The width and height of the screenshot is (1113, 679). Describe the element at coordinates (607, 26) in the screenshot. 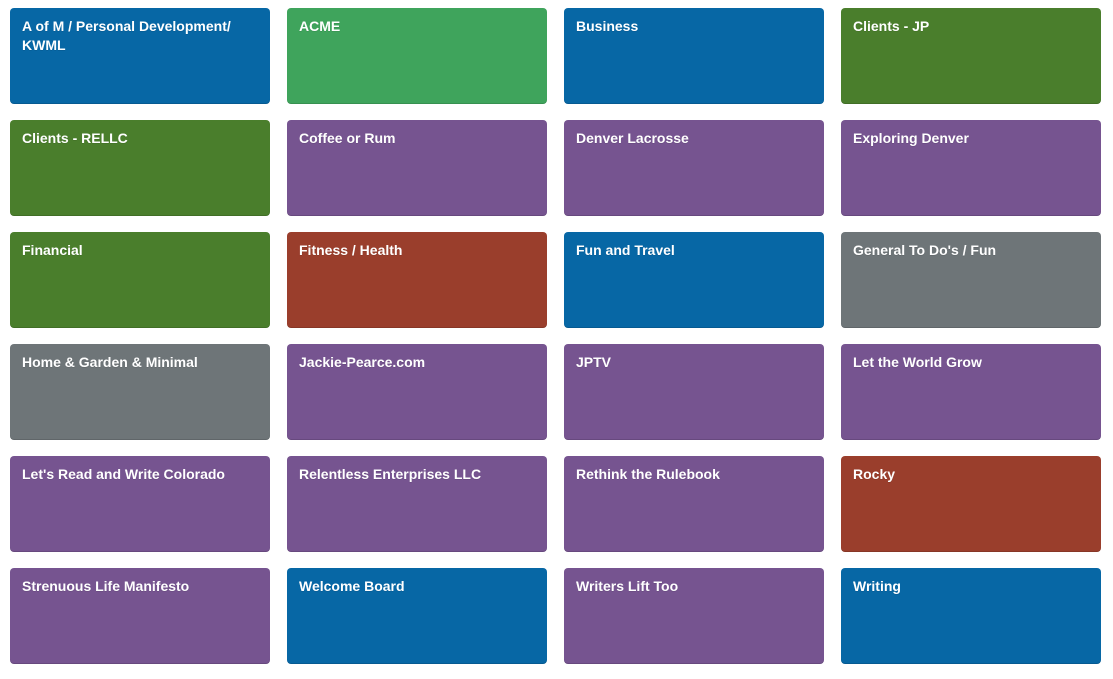

I see `board-title: Business` at that location.